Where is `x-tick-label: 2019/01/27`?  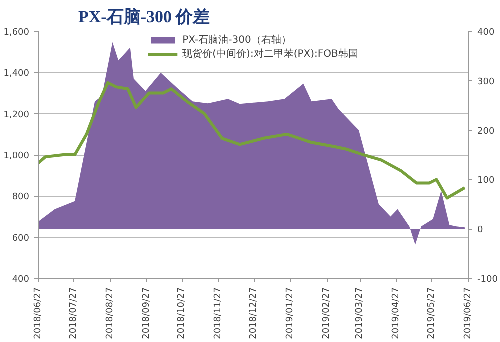 x-tick-label: 2019/01/27 is located at coordinates (291, 314).